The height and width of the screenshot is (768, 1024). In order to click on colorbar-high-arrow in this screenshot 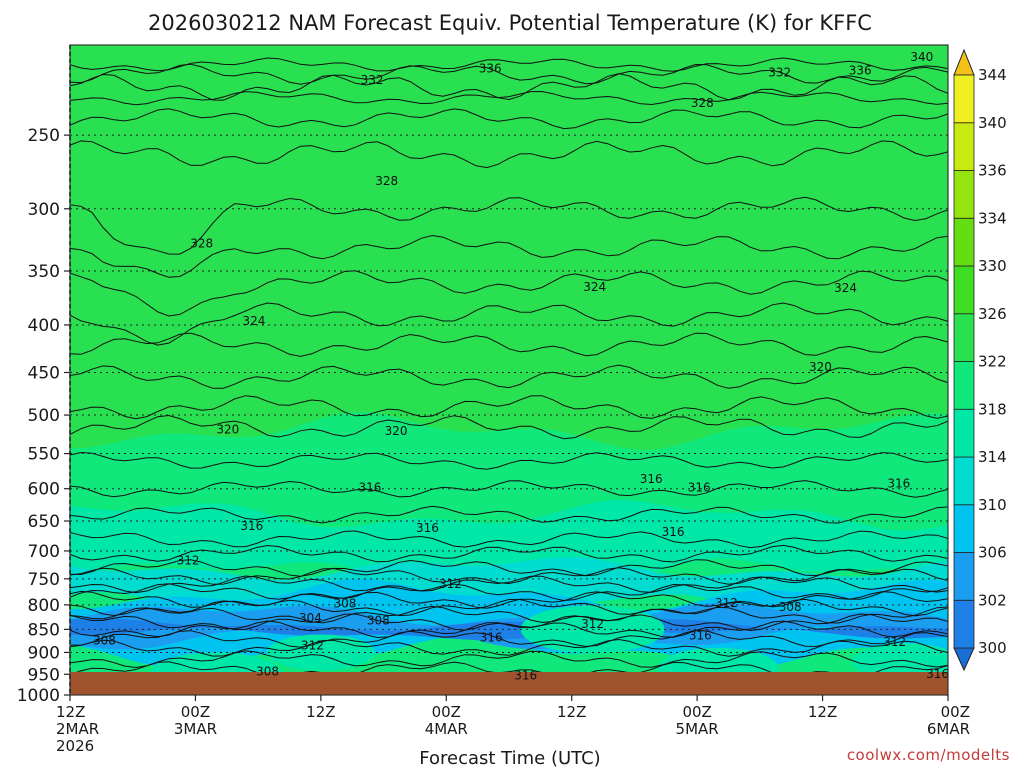, I will do `click(964, 62)`.